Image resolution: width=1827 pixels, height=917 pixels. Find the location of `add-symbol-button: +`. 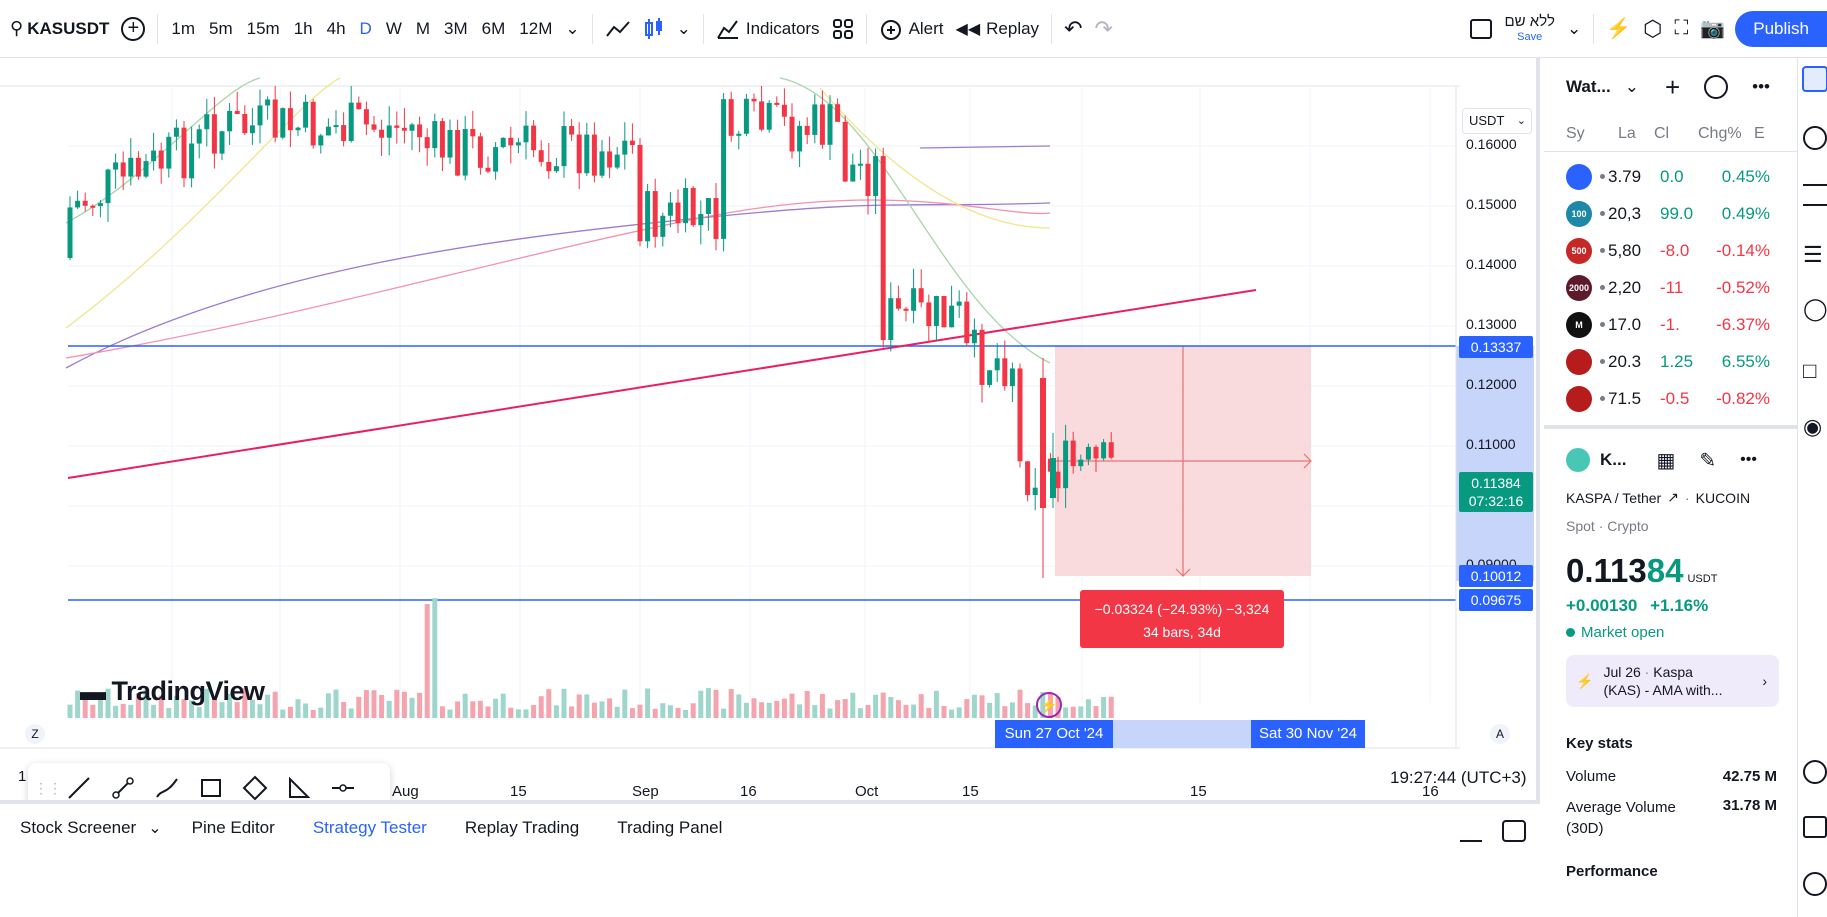

add-symbol-button: + is located at coordinates (133, 29).